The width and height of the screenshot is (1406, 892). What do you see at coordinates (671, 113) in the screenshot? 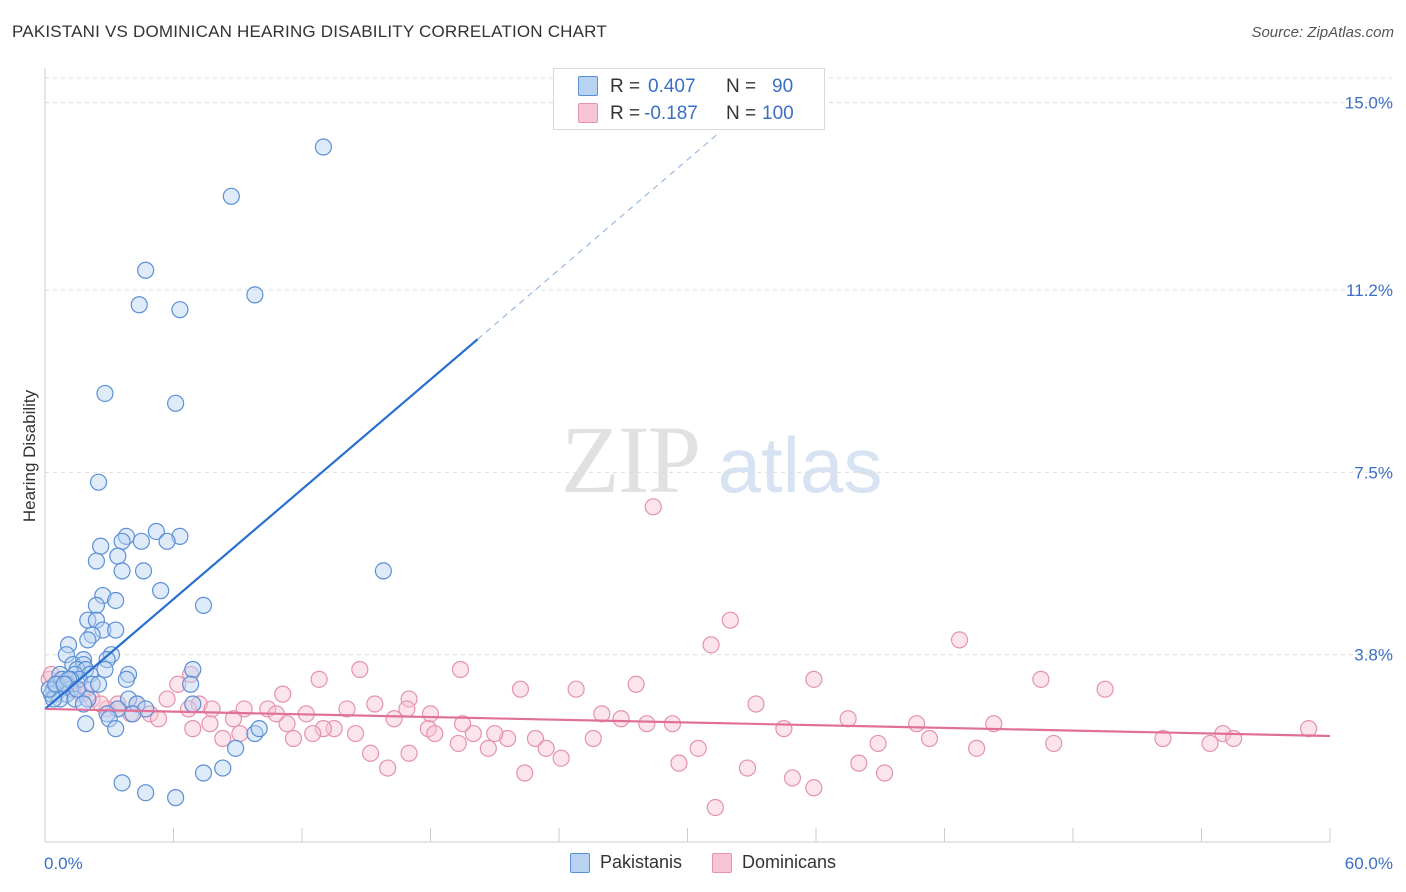
I see `r-value: -0.187` at bounding box center [671, 113].